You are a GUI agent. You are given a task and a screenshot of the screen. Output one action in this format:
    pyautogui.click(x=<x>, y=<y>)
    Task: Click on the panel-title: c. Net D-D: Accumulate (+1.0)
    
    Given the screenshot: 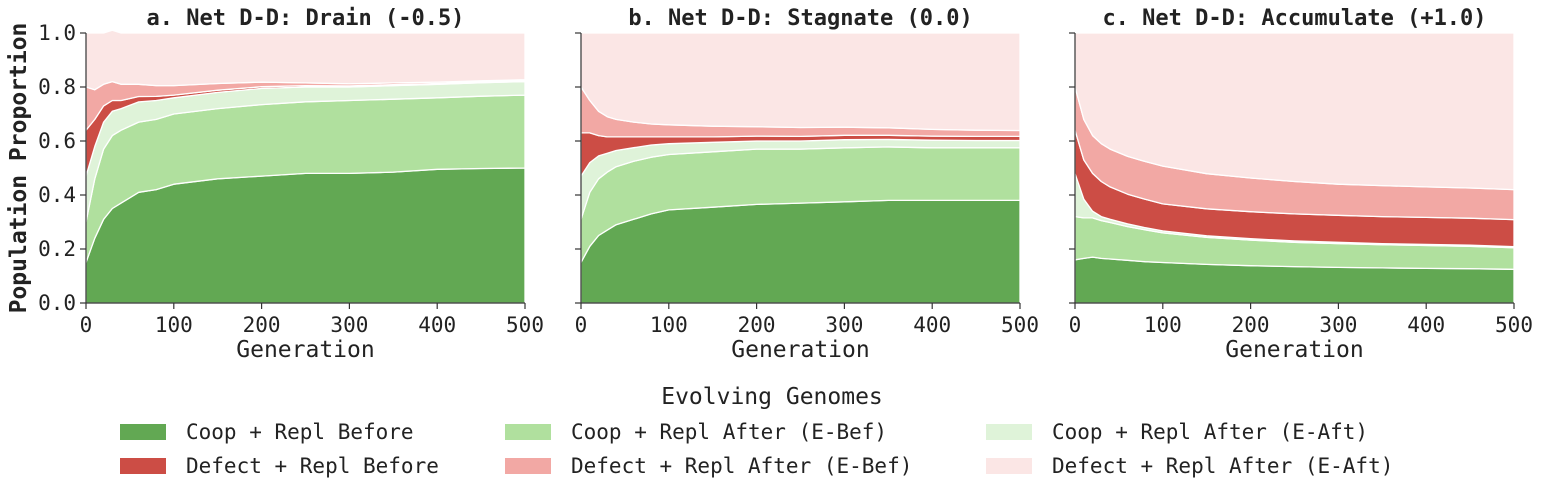 What is the action you would take?
    pyautogui.click(x=1294, y=18)
    